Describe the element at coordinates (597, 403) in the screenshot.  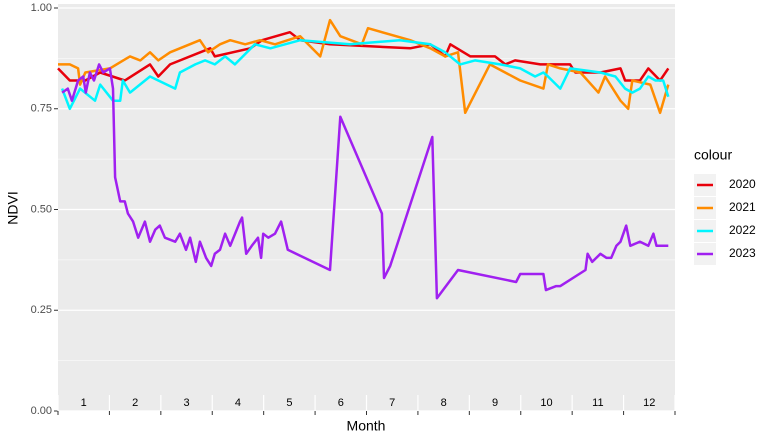
I see `x-tick-label: 11` at that location.